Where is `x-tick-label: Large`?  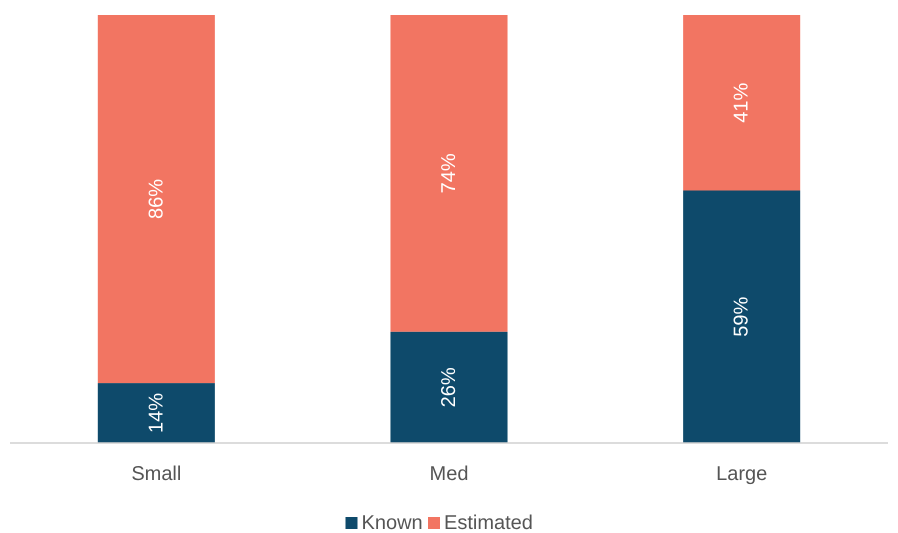 x-tick-label: Large is located at coordinates (742, 474).